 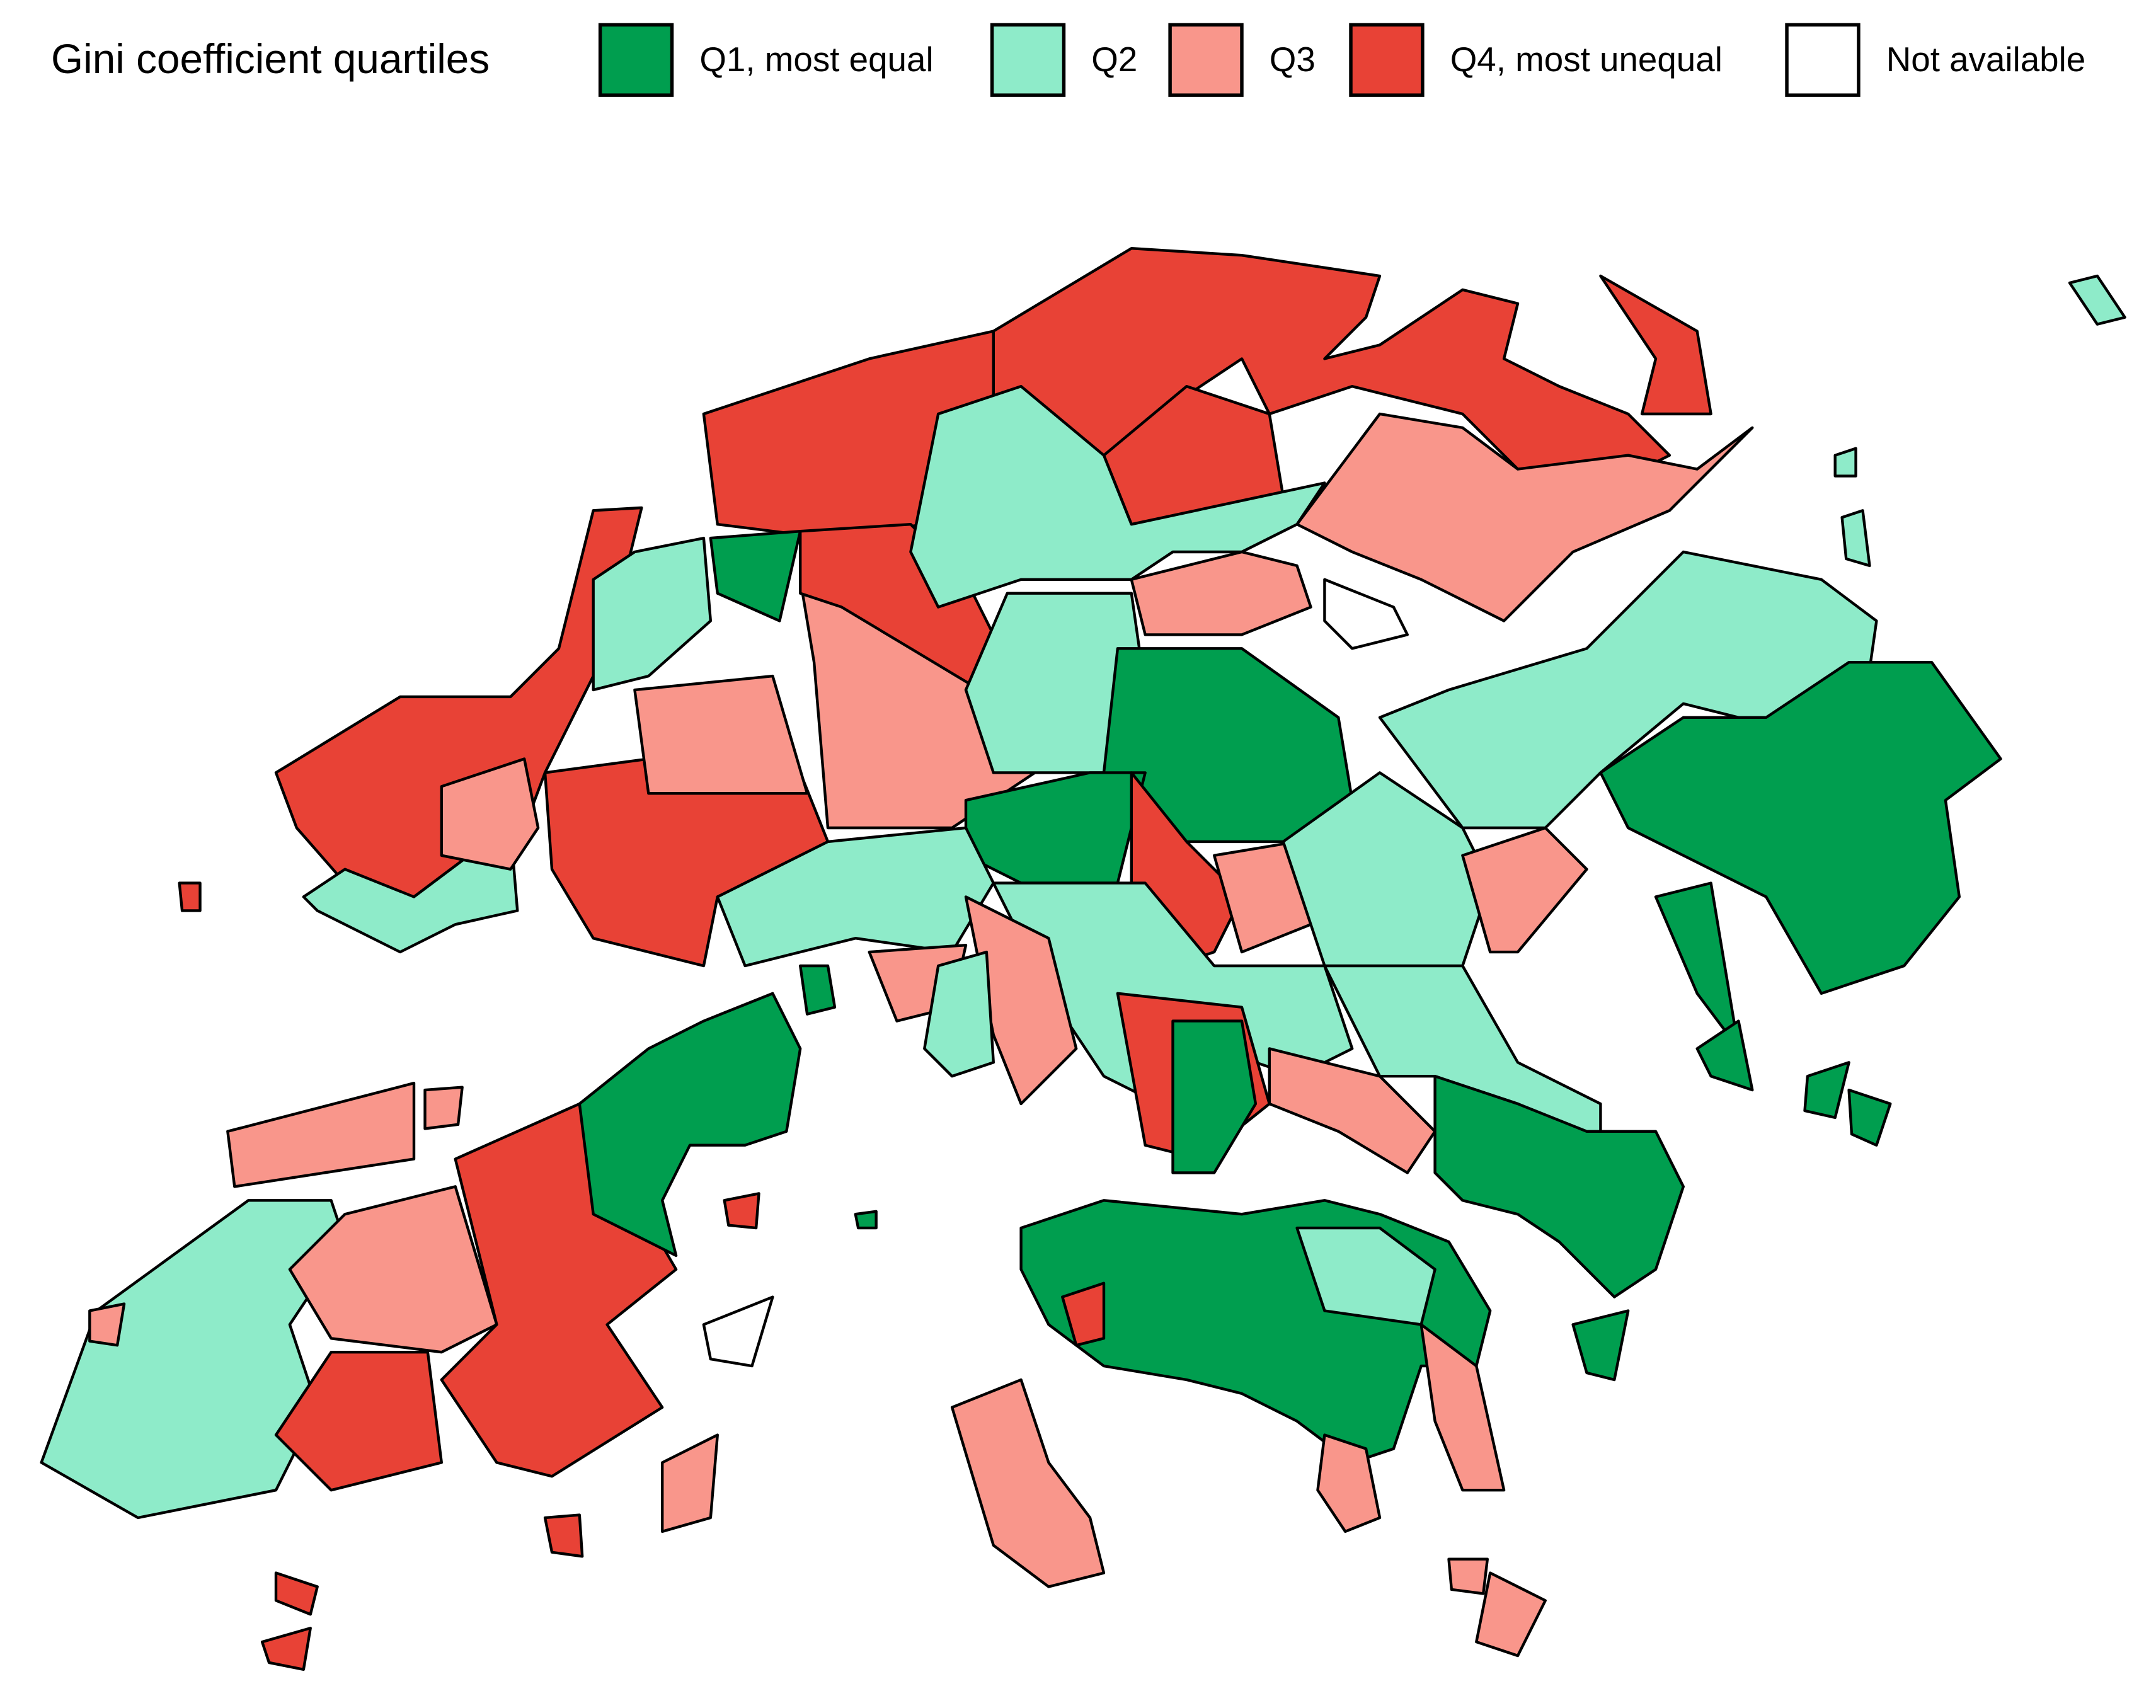 What do you see at coordinates (1293, 59) in the screenshot?
I see `legend-label: Q3` at bounding box center [1293, 59].